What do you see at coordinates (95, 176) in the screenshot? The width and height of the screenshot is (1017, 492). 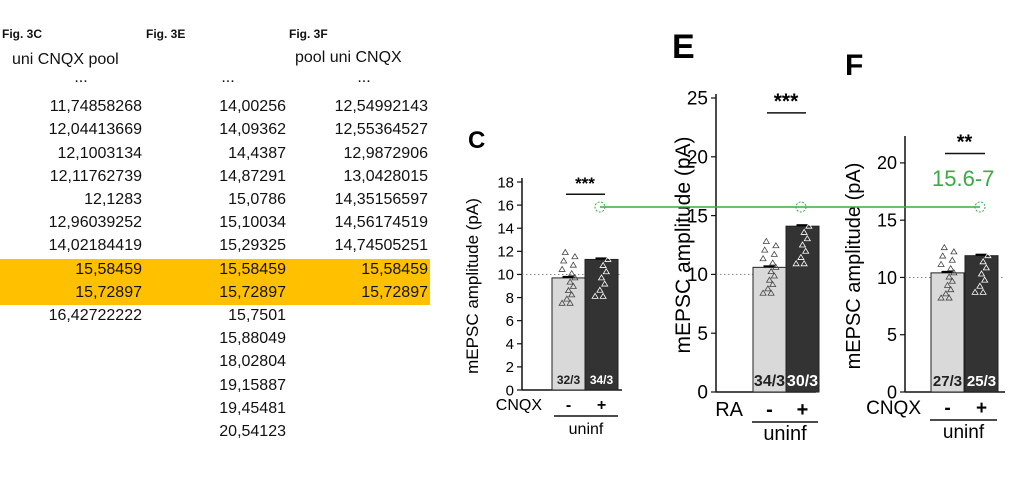 I see `value-cell: 12,11762739` at bounding box center [95, 176].